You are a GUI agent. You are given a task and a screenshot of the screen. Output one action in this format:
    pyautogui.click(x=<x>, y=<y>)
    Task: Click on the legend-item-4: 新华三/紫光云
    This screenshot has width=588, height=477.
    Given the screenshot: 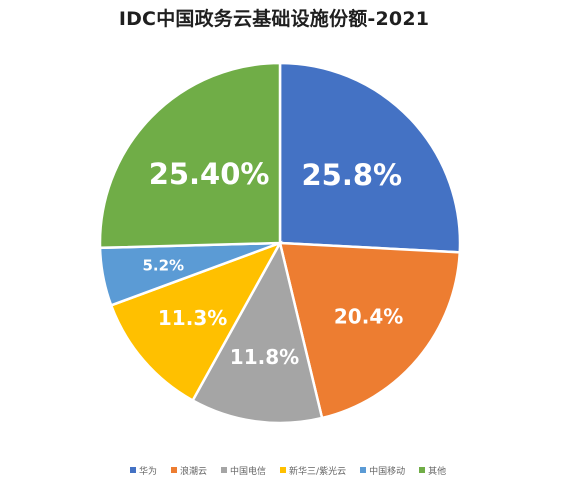 What is the action you would take?
    pyautogui.click(x=313, y=470)
    